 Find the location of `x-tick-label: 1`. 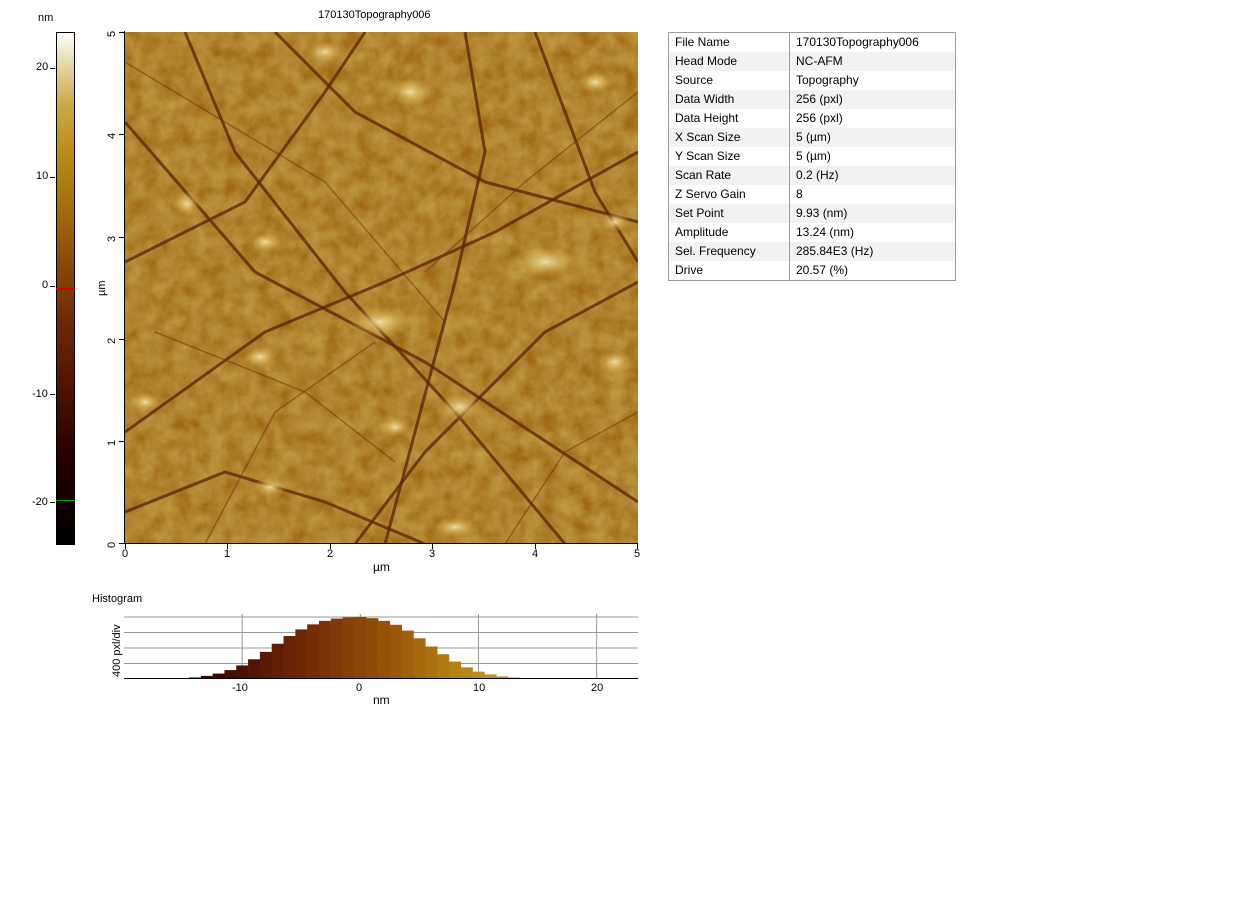

x-tick-label: 1 is located at coordinates (227, 554).